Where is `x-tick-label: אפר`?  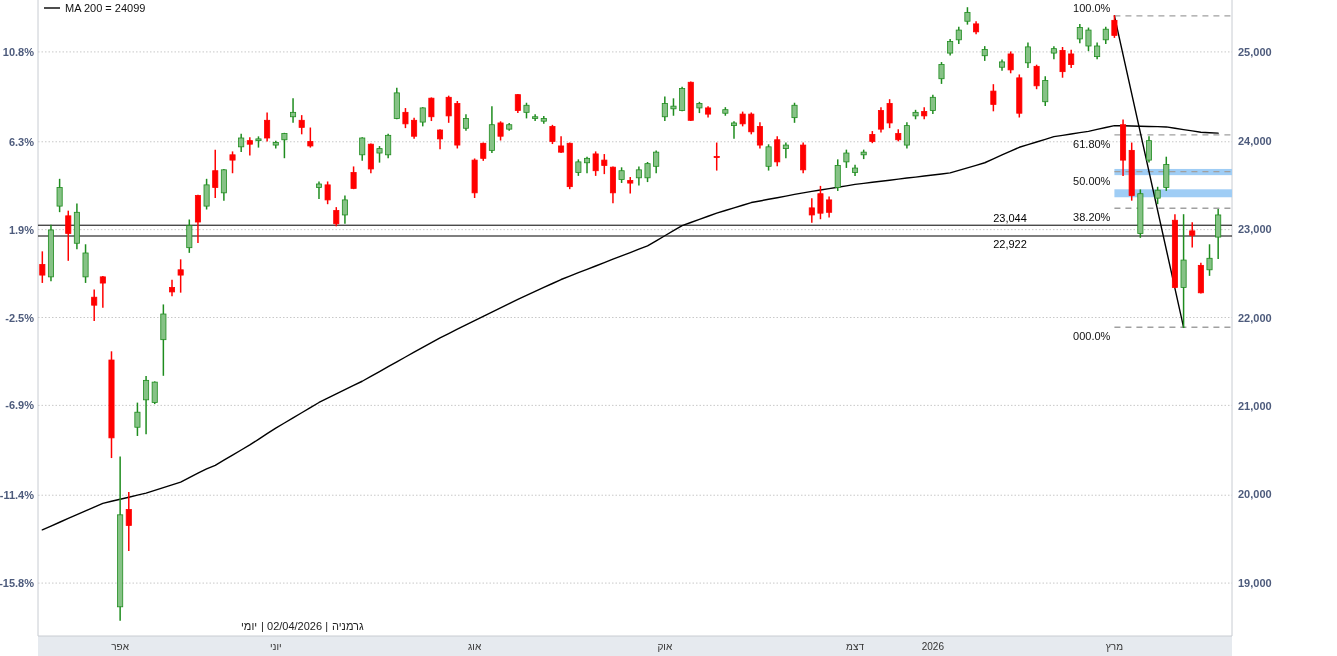
x-tick-label: אפר is located at coordinates (120, 646).